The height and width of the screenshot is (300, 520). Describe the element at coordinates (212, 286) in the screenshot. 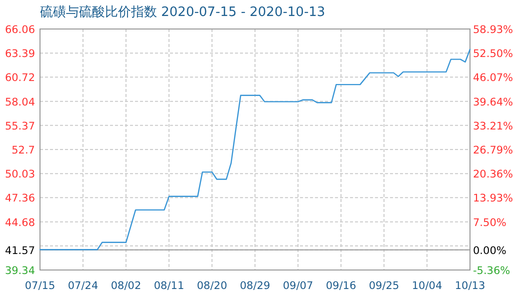

I see `x-tick-label: 08/20` at that location.